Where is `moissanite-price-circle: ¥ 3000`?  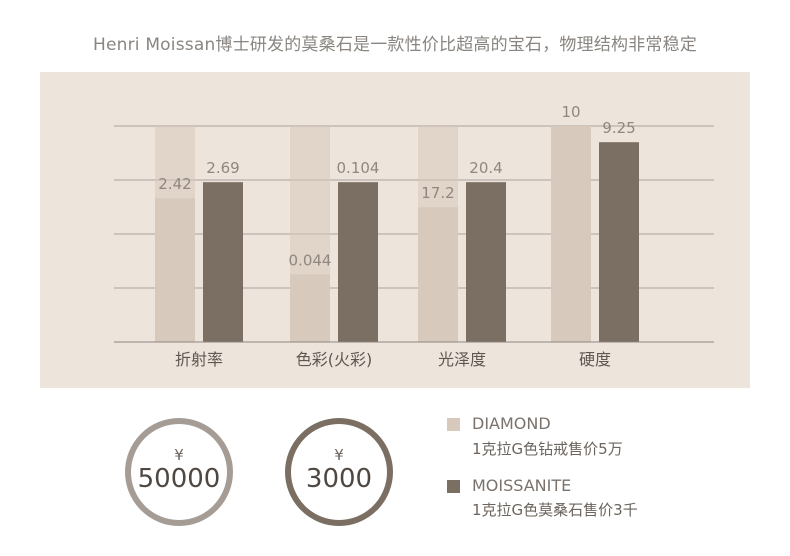 moissanite-price-circle: ¥ 3000 is located at coordinates (339, 472).